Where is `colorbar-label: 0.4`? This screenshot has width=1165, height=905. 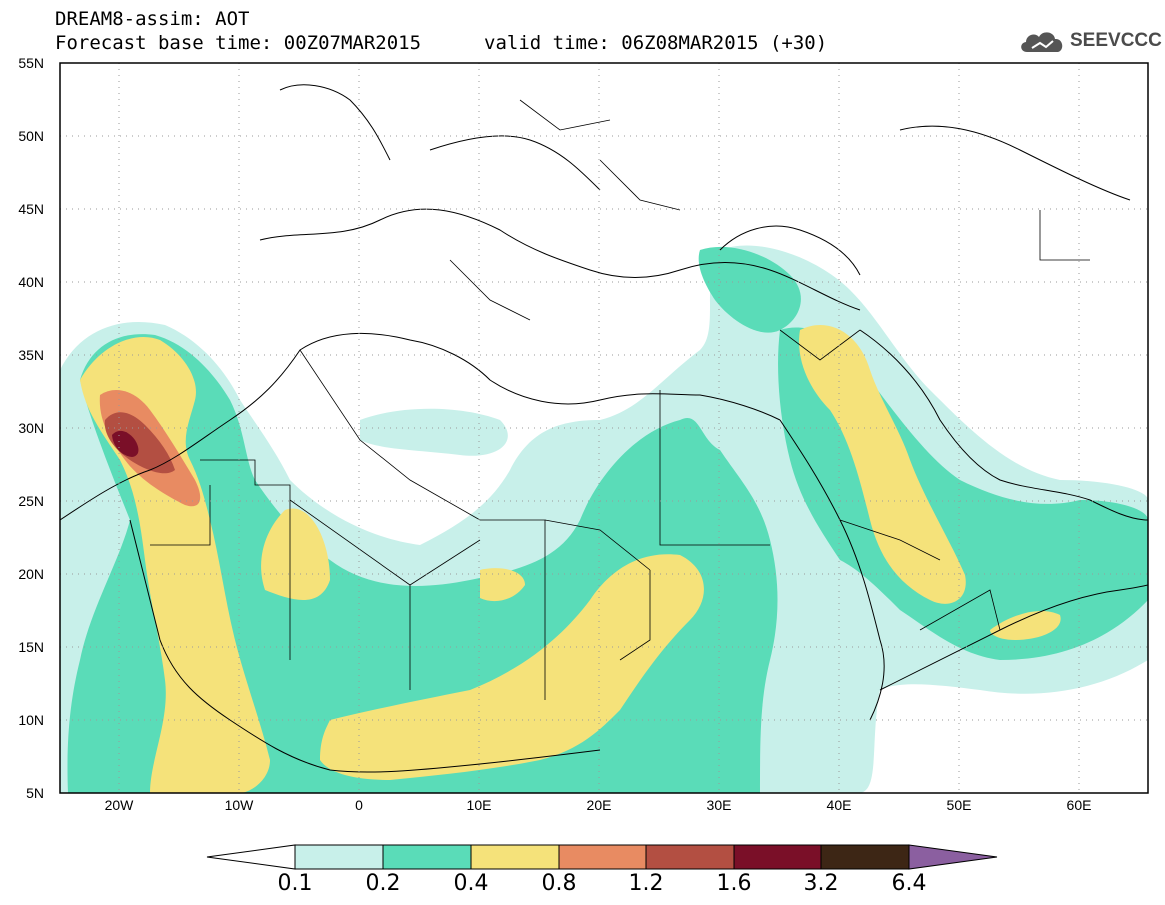 colorbar-label: 0.4 is located at coordinates (471, 883).